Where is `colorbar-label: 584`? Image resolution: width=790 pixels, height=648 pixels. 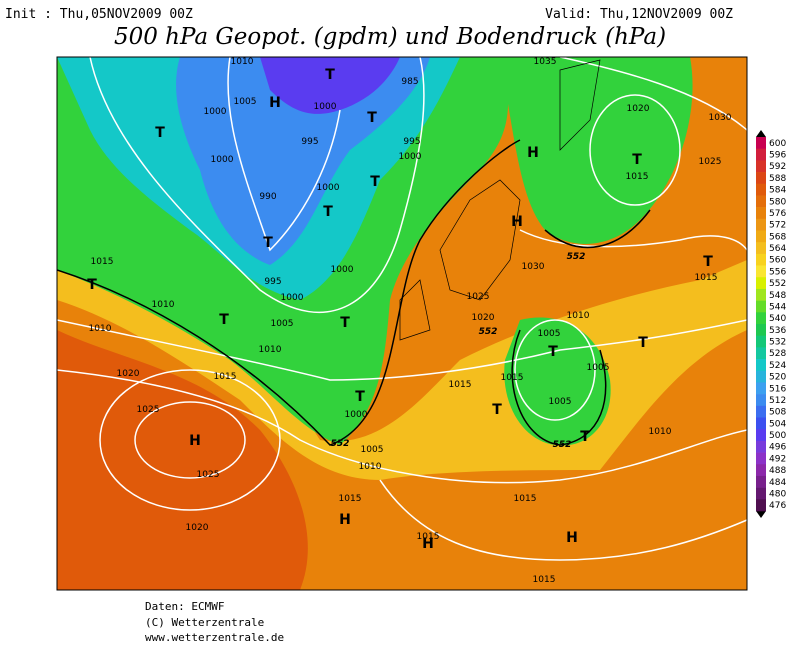 colorbar-label: 584 is located at coordinates (777, 191).